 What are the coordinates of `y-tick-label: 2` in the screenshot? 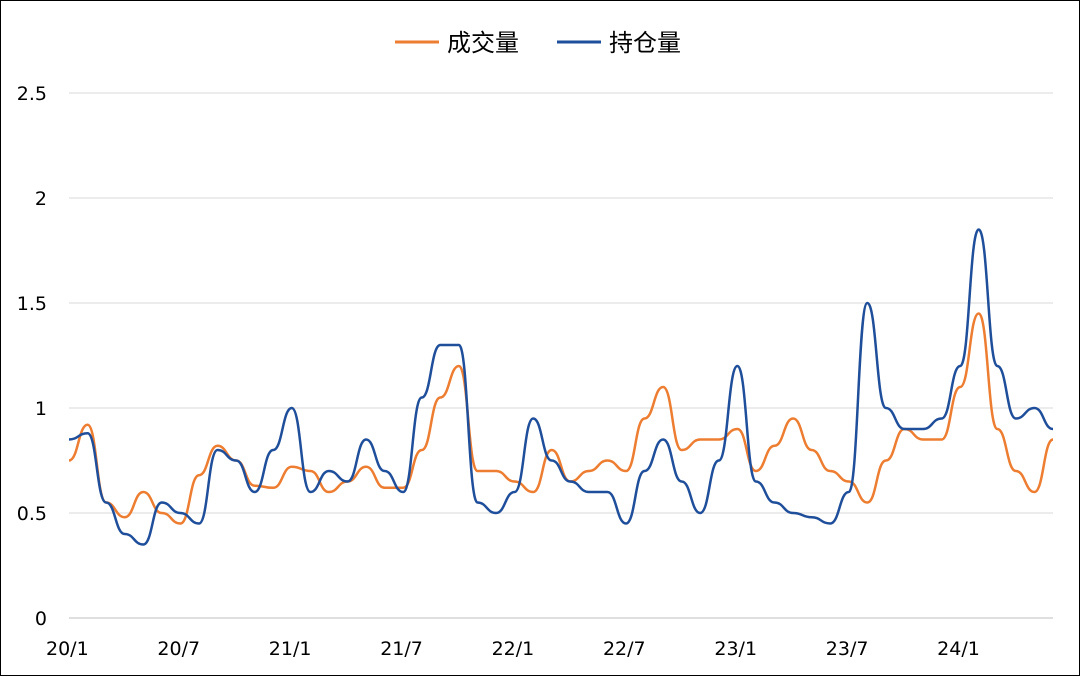 It's located at (41, 199).